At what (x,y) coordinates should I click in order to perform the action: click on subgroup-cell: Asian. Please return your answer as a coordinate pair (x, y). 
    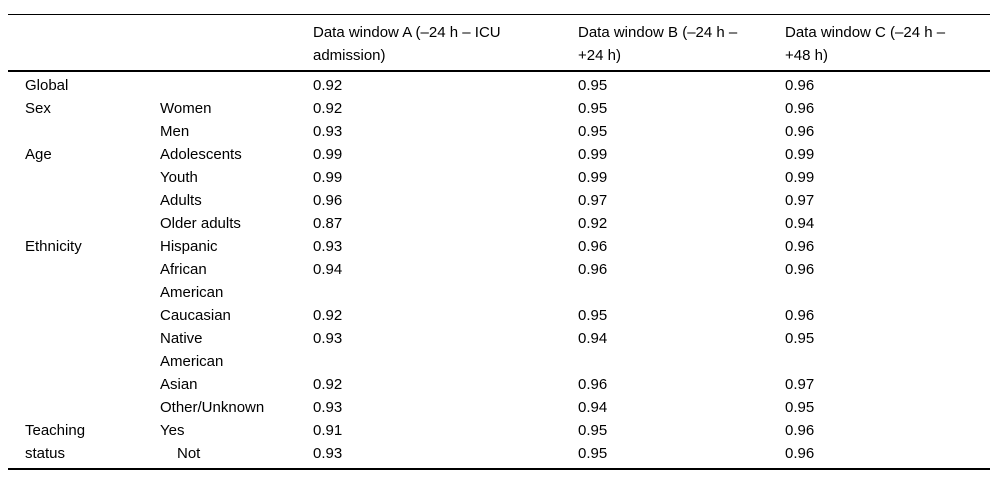
    Looking at the image, I should click on (179, 384).